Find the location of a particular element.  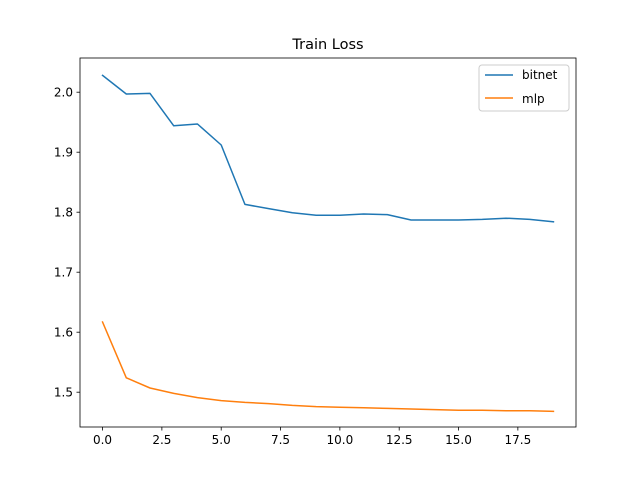

y-tick-label: 1.6 is located at coordinates (63, 333).